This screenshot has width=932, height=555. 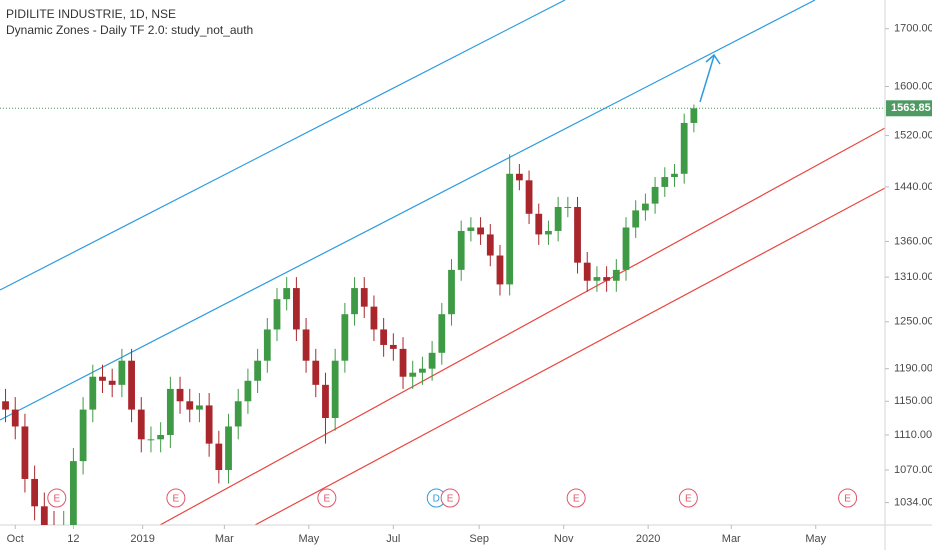 What do you see at coordinates (479, 539) in the screenshot?
I see `x-tick-label: Sep` at bounding box center [479, 539].